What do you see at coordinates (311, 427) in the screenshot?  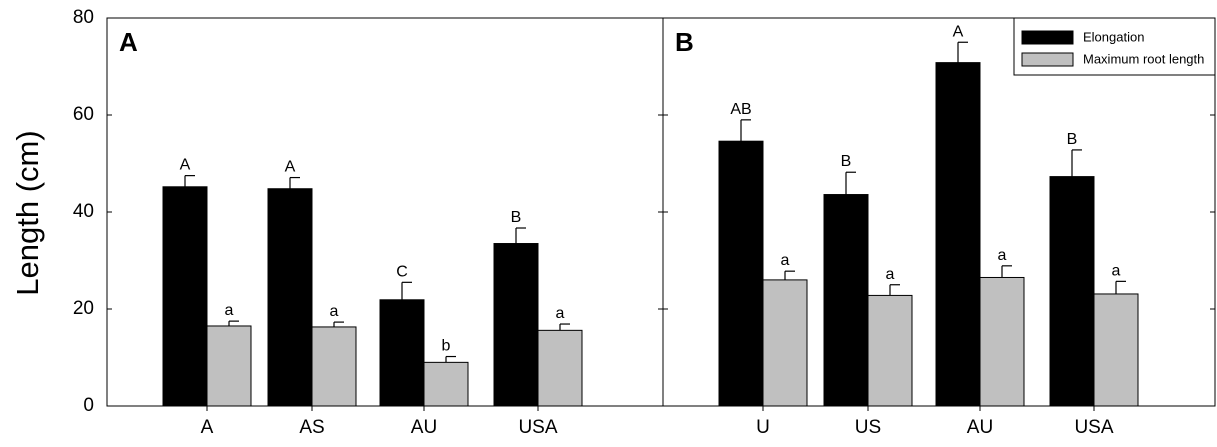 I see `x-tick-label: AS` at bounding box center [311, 427].